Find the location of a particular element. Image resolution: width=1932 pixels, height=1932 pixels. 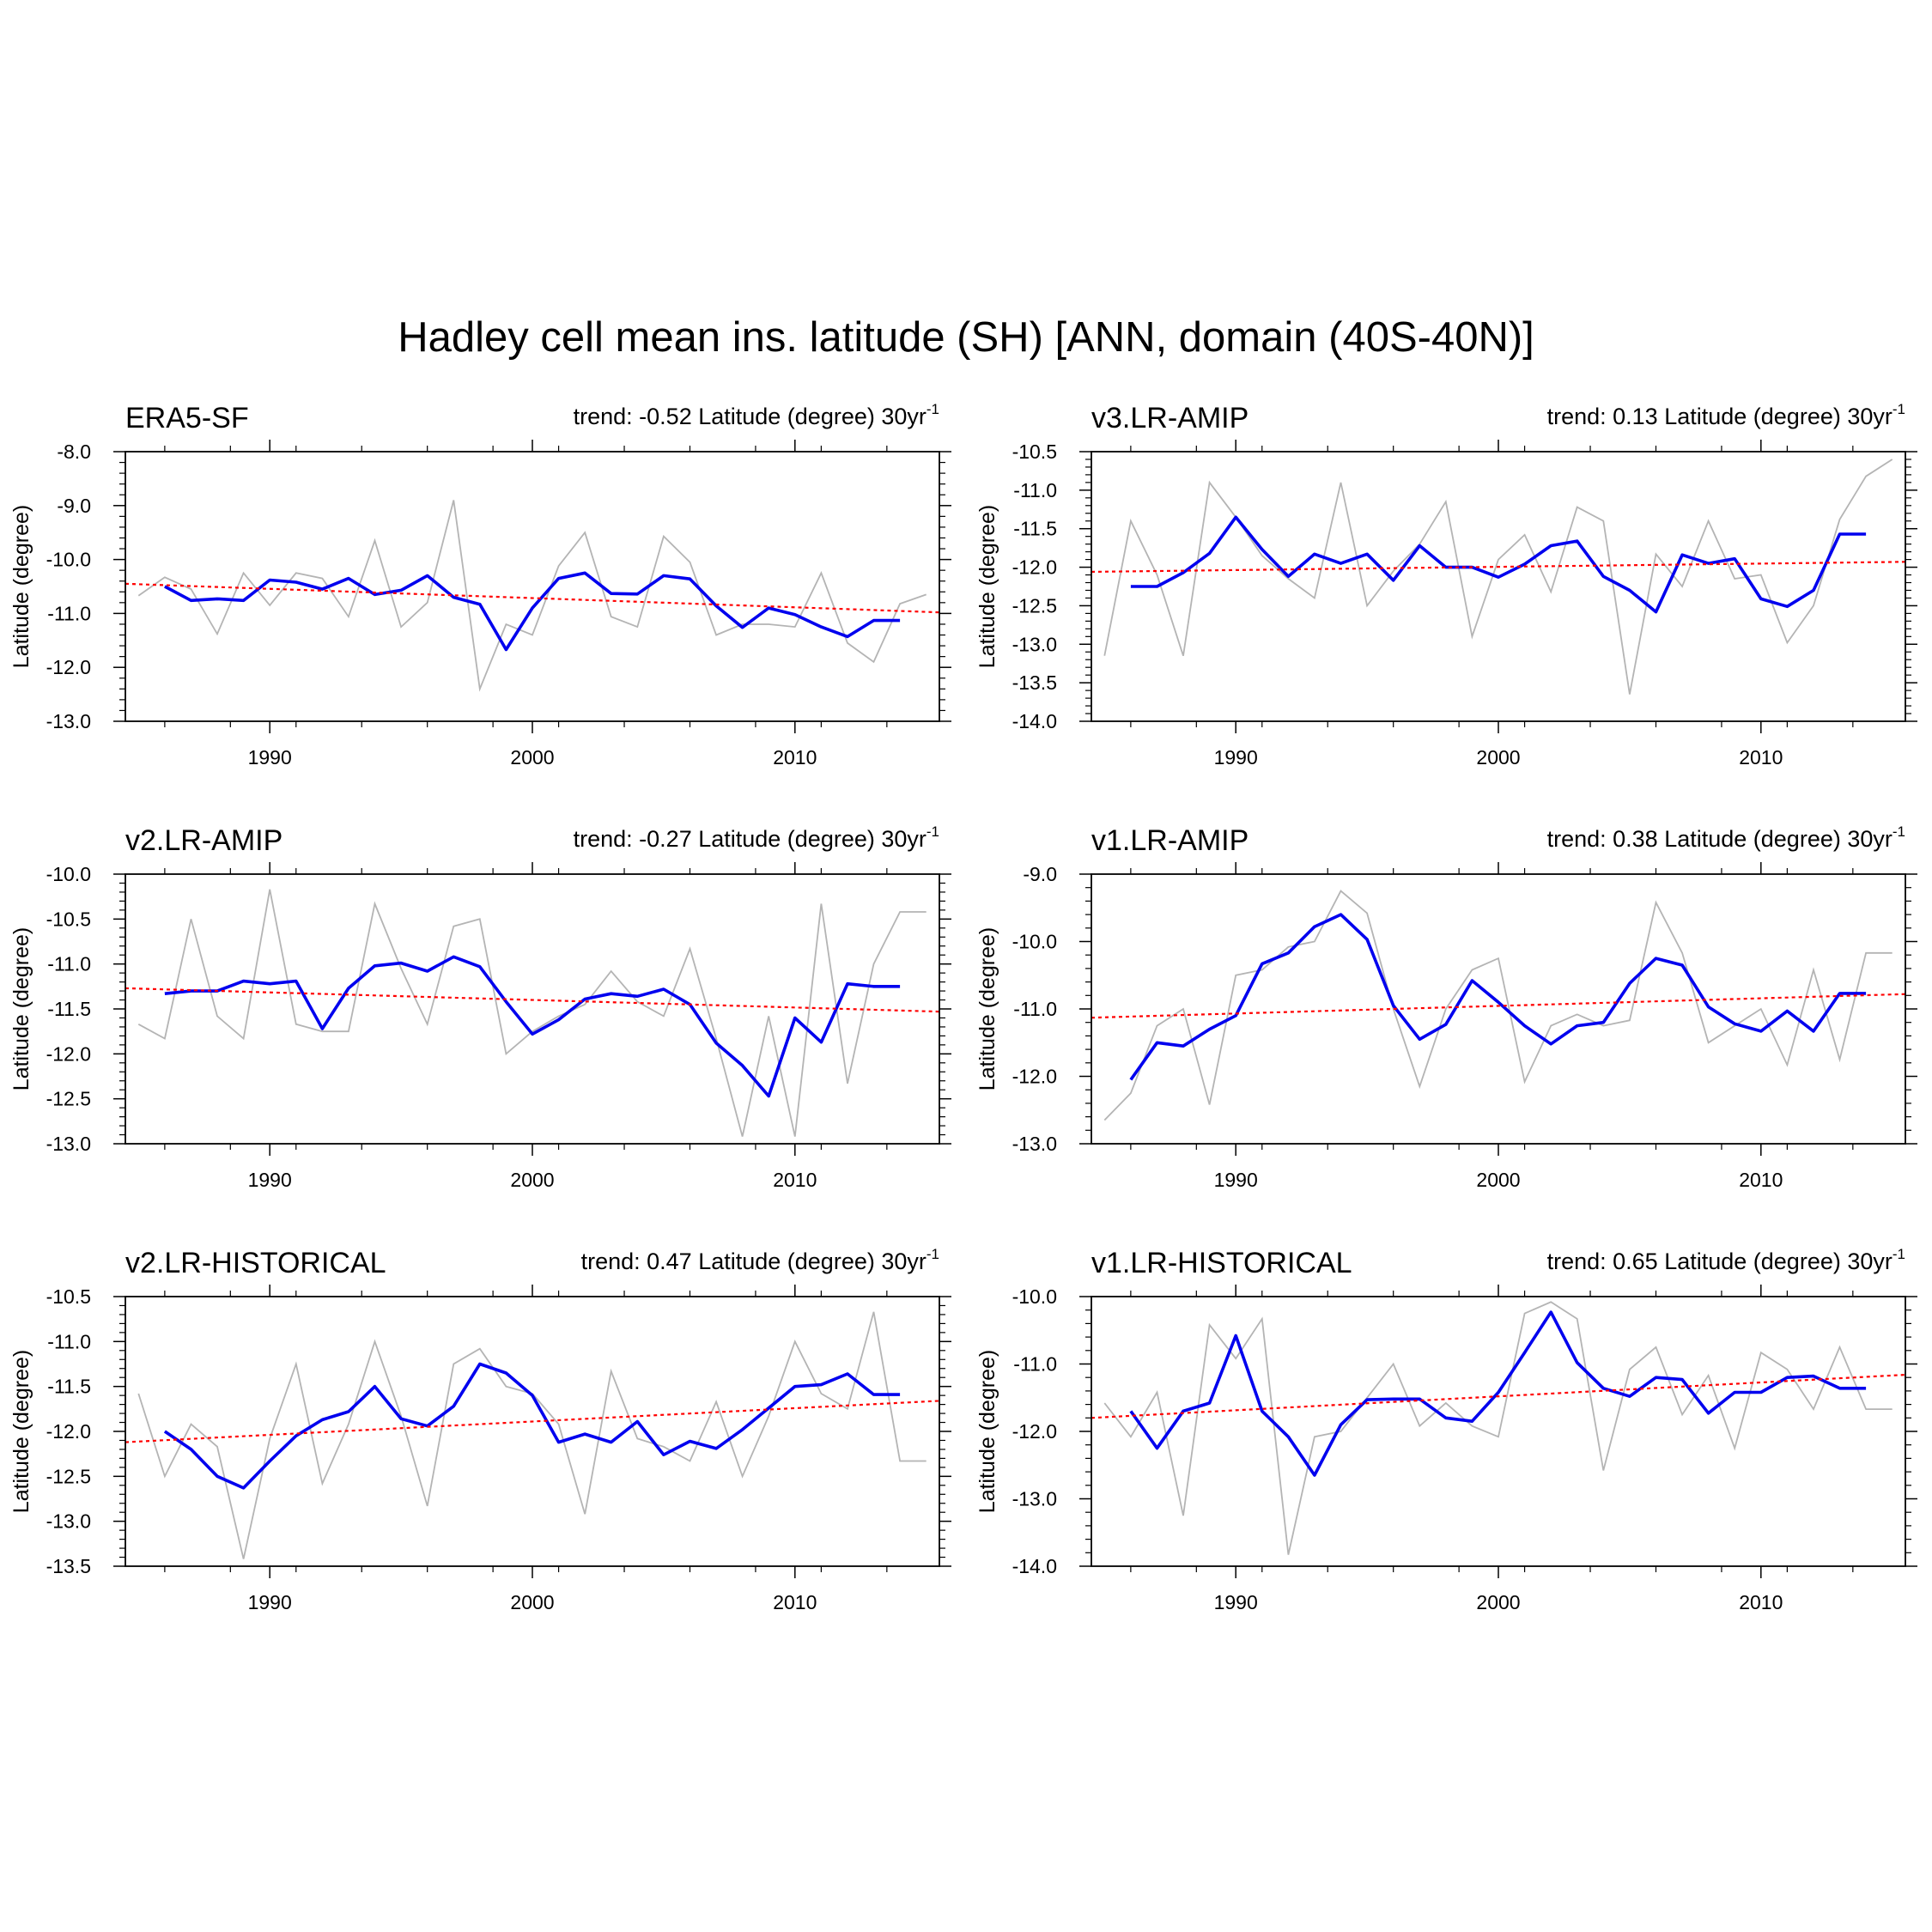

trend-label: trend: -0.27 Latitude (degree) 30yr-1 is located at coordinates (757, 837).